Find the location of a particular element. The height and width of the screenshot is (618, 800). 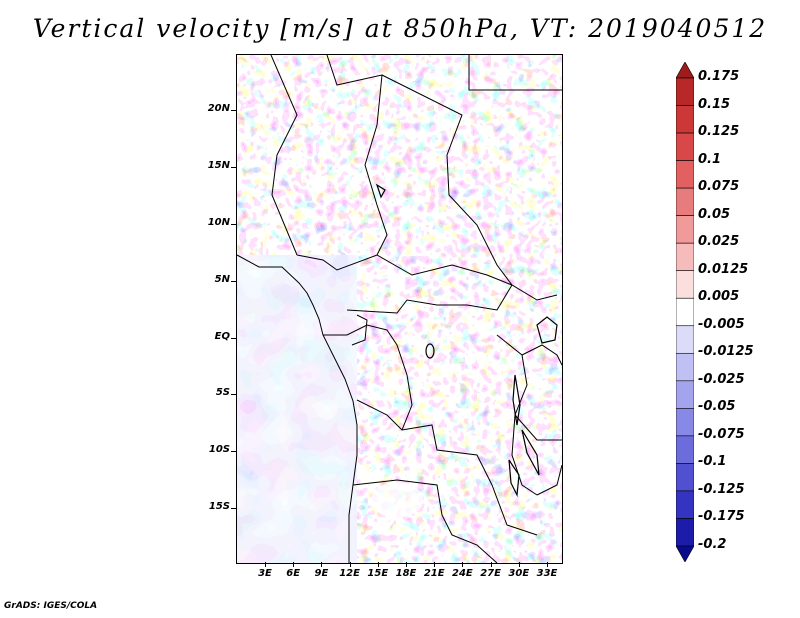

lon-label-24E: 24E is located at coordinates (462, 573).